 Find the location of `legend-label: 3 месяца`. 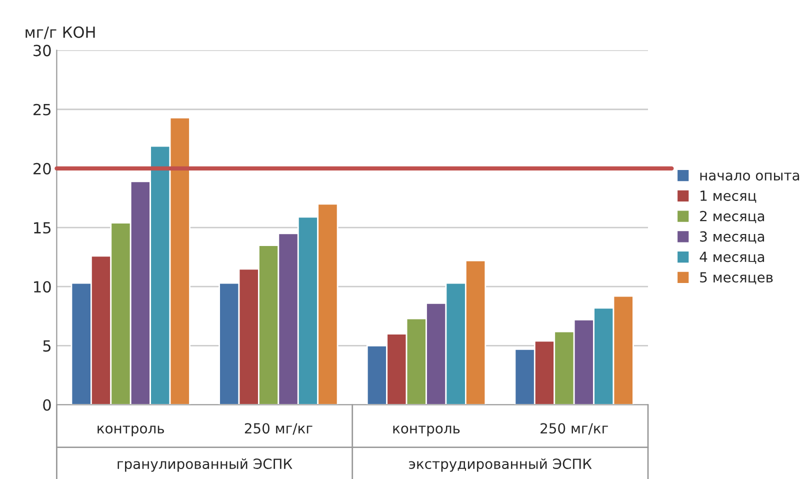

legend-label: 3 месяца is located at coordinates (732, 237).